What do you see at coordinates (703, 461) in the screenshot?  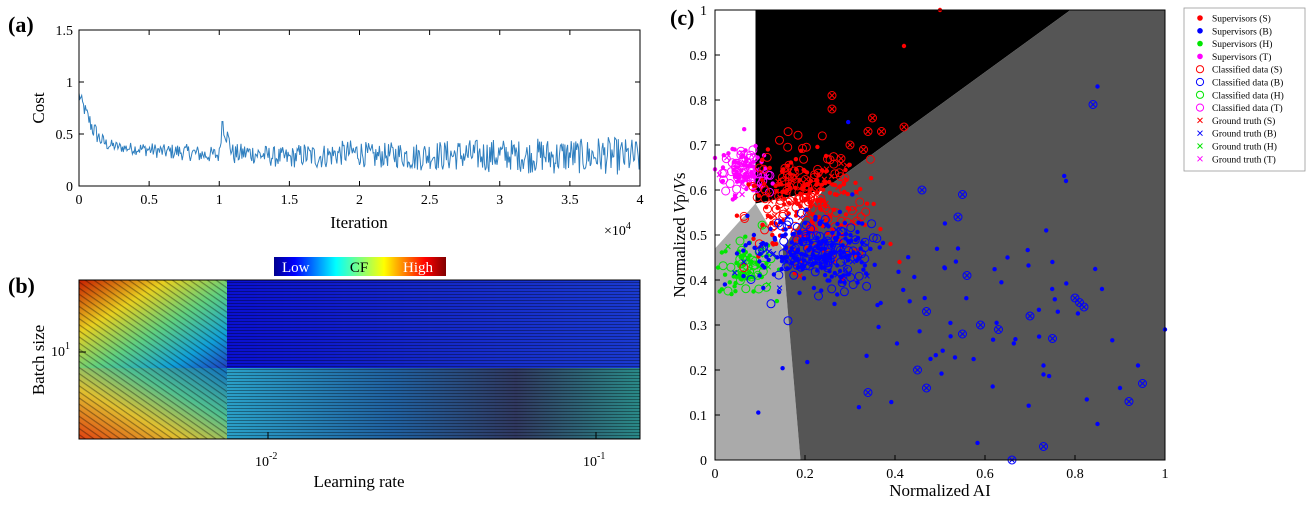 I see `plot-c-ytick-label: 0` at bounding box center [703, 461].